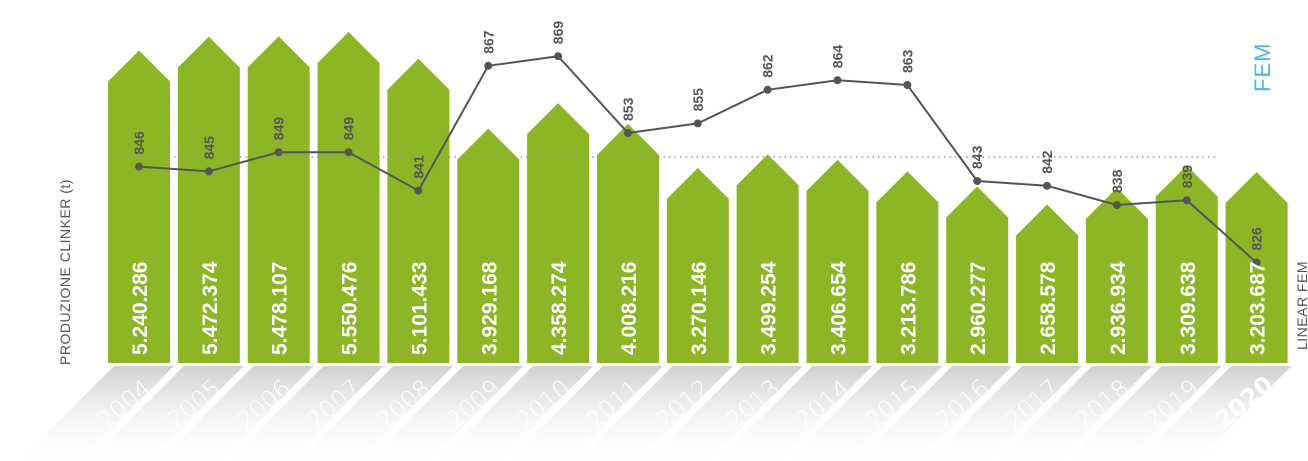 Image resolution: width=1308 pixels, height=461 pixels. Describe the element at coordinates (768, 66) in the screenshot. I see `fem-value-label: 862` at that location.